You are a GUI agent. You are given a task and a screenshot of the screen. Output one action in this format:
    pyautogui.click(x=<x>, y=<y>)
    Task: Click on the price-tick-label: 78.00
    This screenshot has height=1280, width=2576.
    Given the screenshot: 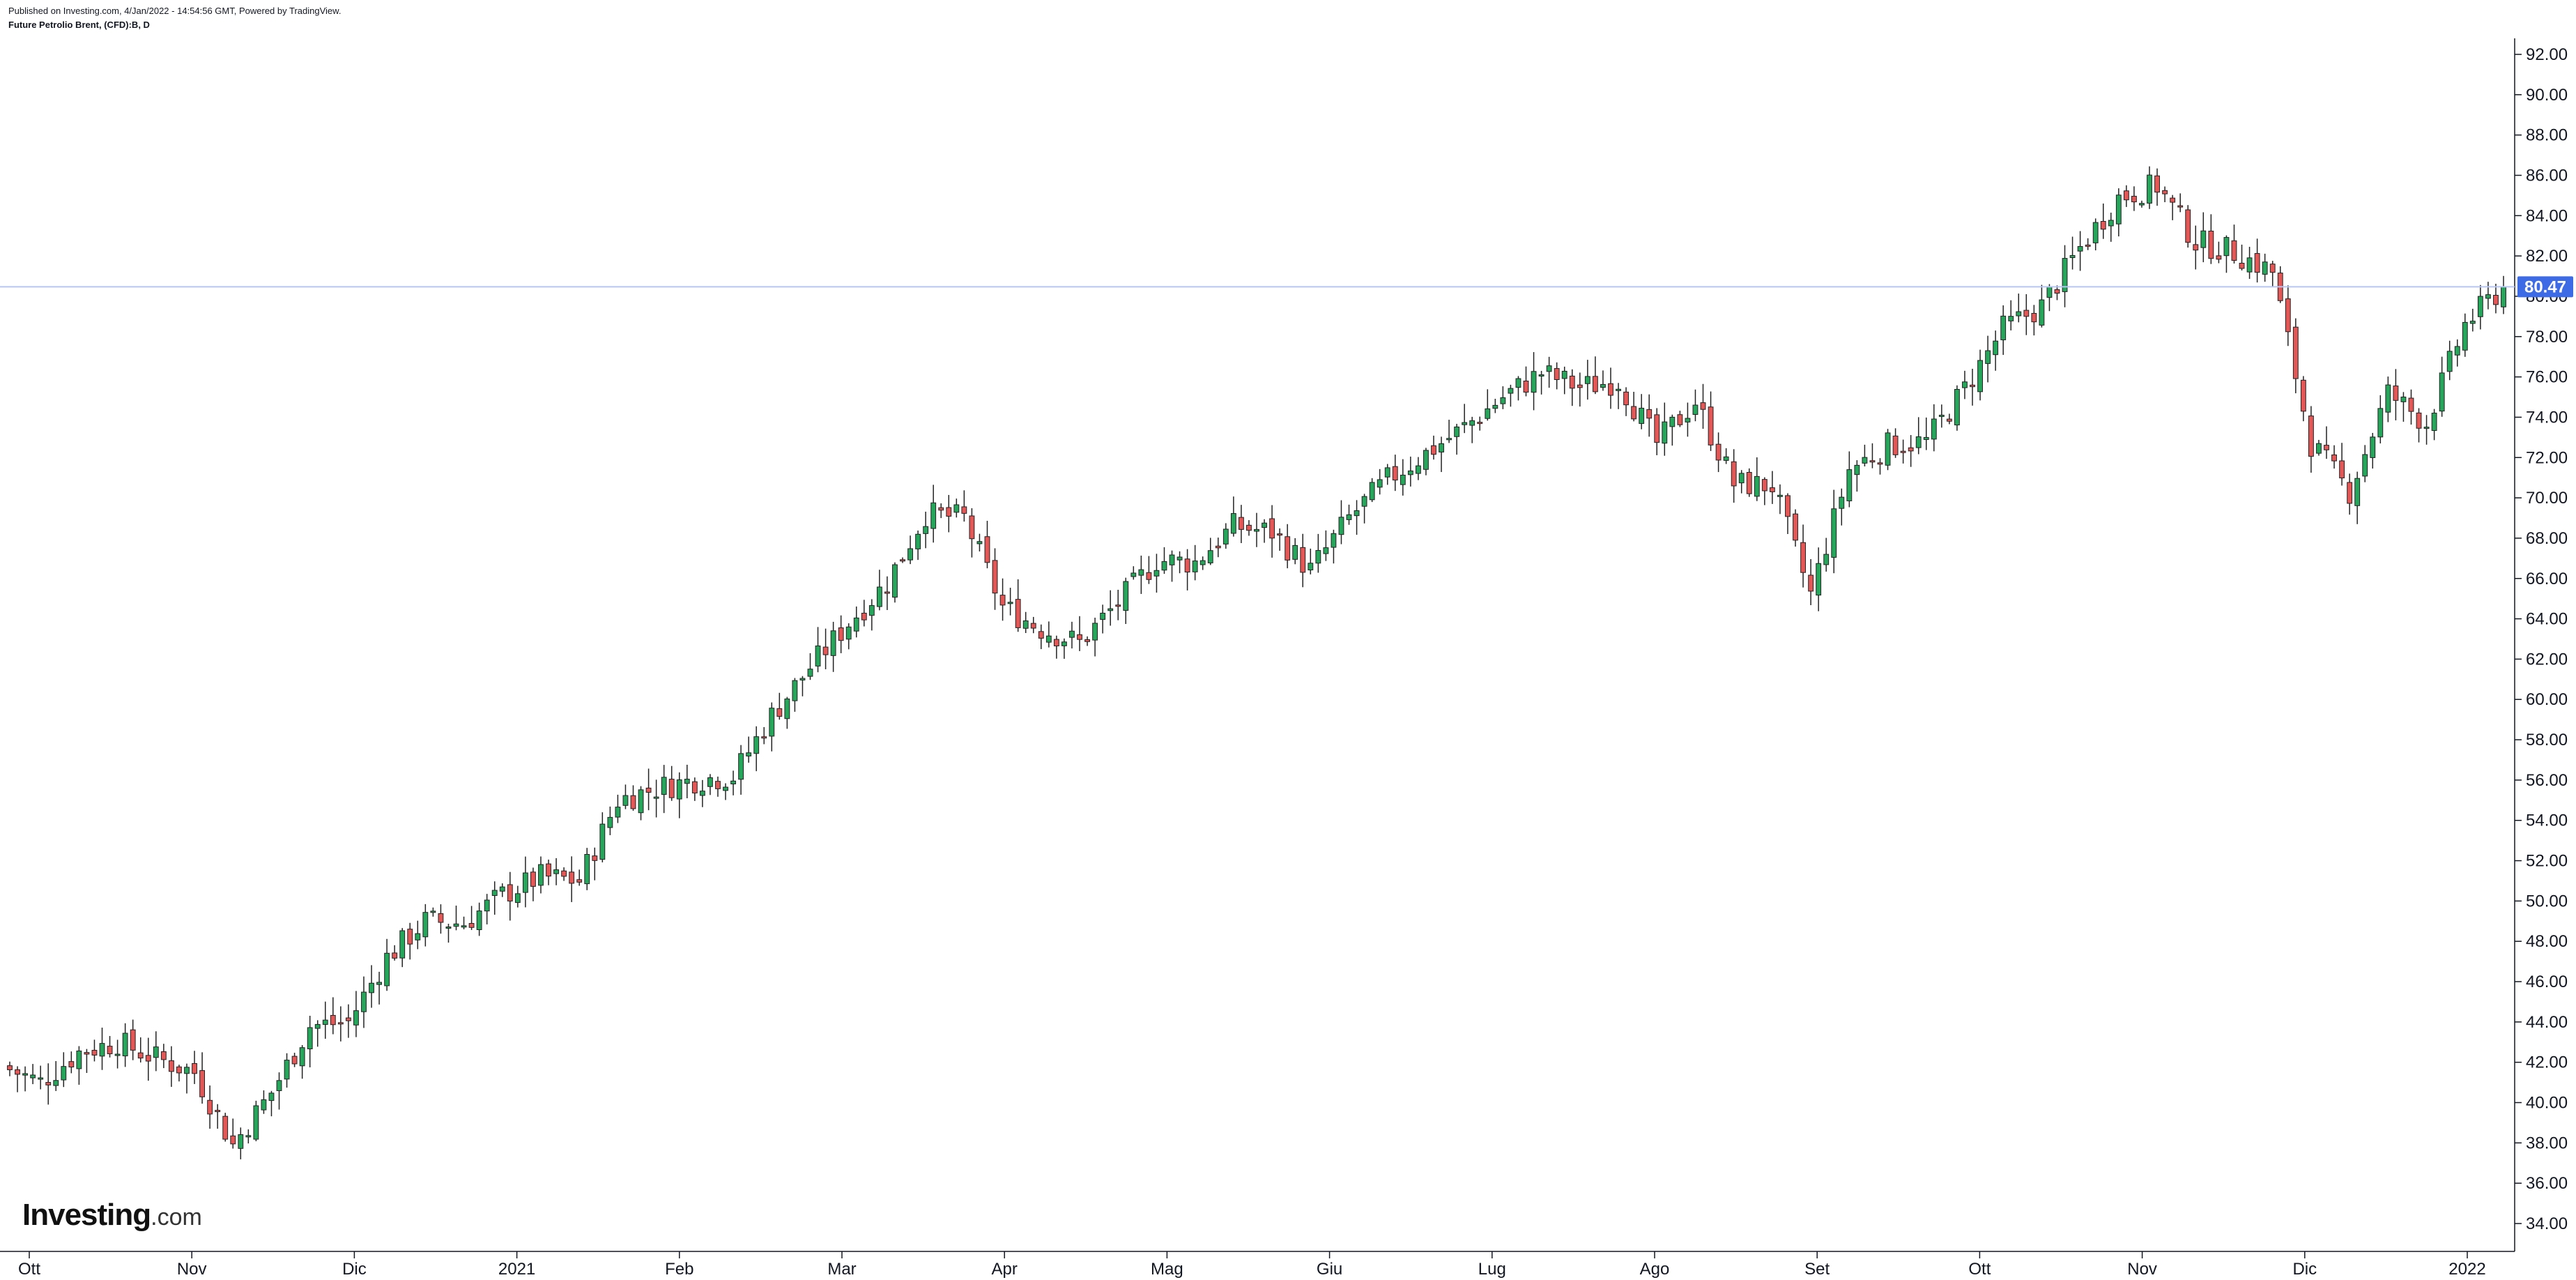 What is the action you would take?
    pyautogui.click(x=2547, y=337)
    